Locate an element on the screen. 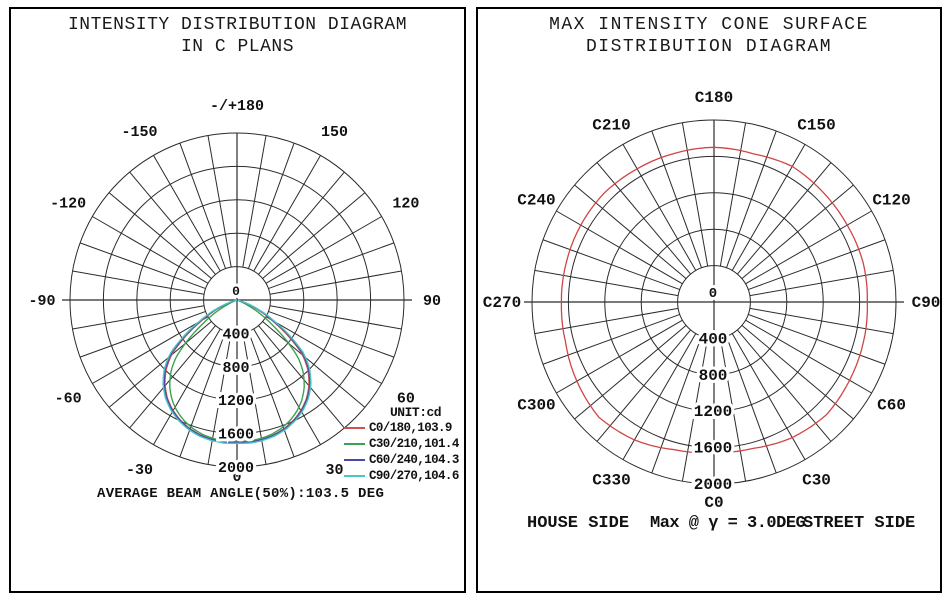  street-side-label: STREET SIDE is located at coordinates (859, 523).